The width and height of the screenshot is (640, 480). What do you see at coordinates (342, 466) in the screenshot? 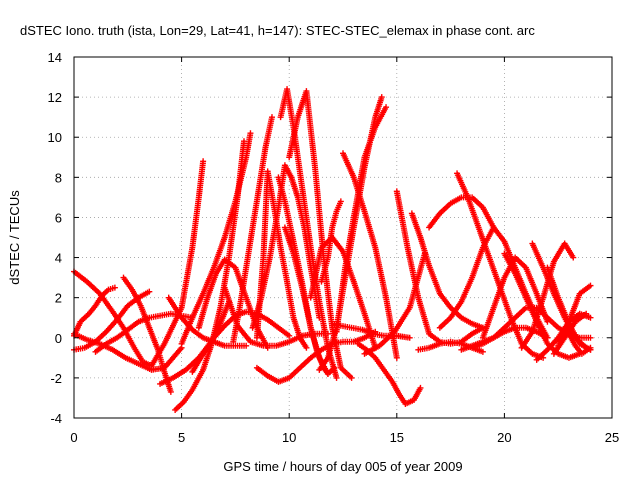
I see `x-axis-label: GPS time / hours of day 005 of year 2009` at bounding box center [342, 466].